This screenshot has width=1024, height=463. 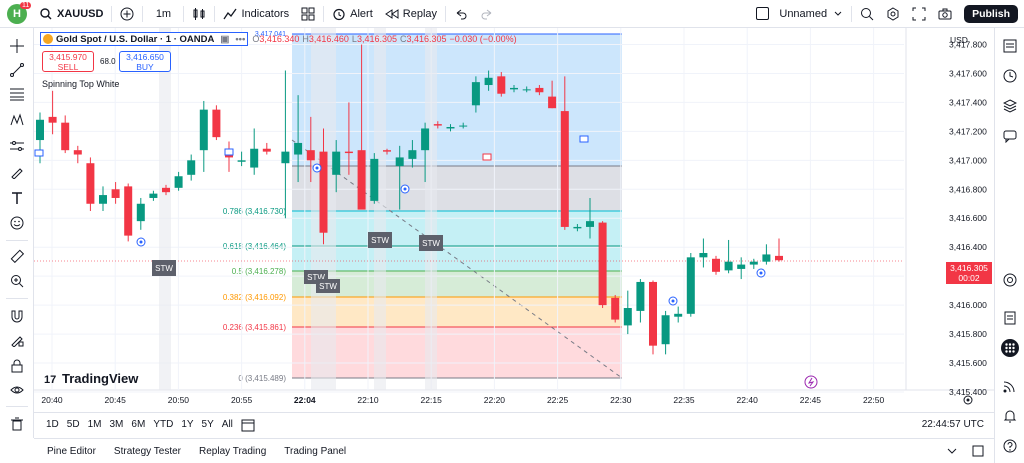 I want to click on range-5d: 5D, so click(x=73, y=424).